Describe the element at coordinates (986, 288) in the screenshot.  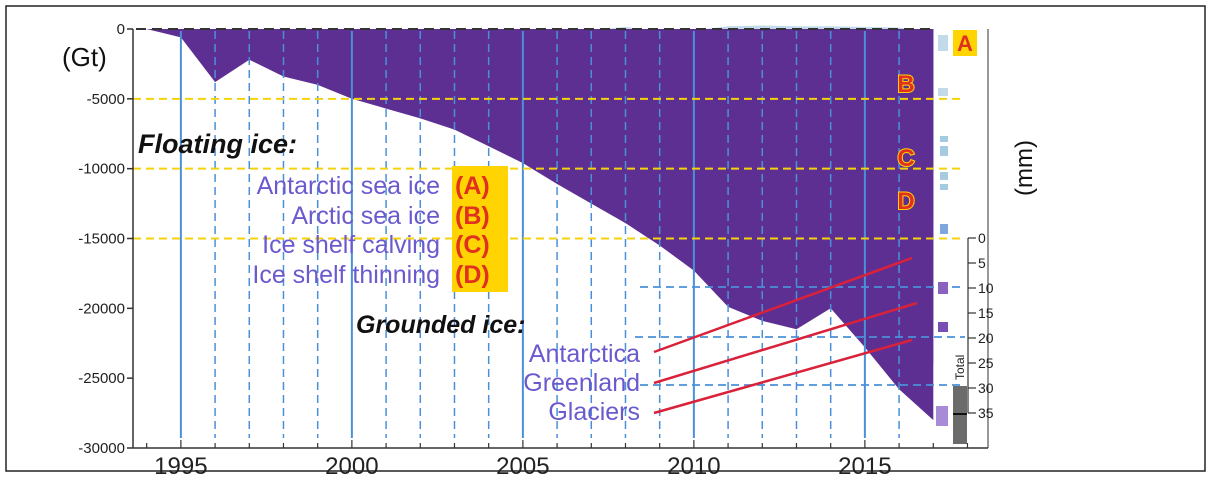
I see `mm-tick-label-2: 10` at that location.